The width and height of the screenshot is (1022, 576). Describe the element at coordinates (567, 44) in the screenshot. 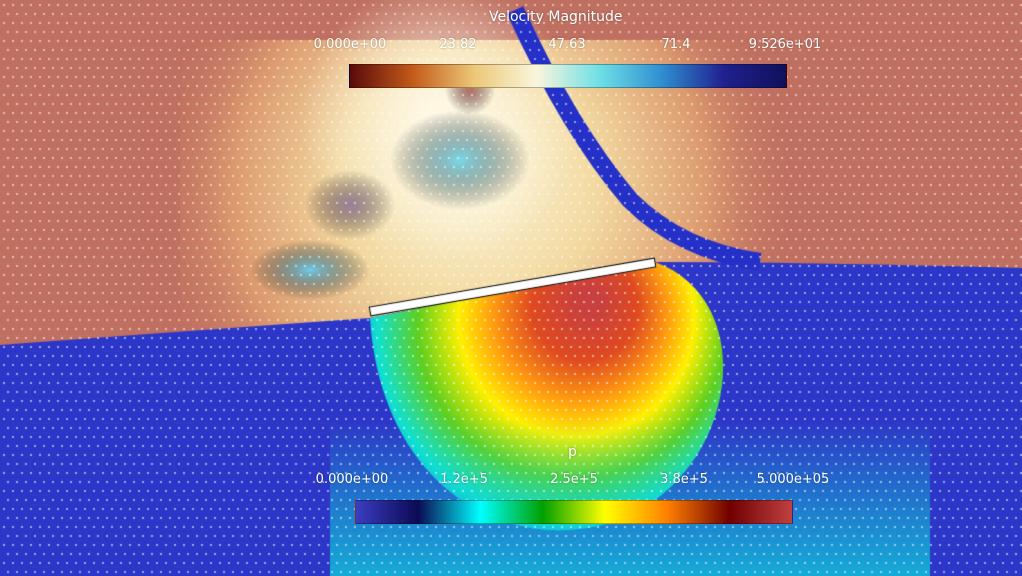

I see `velocity-tick-2: 47.63` at that location.